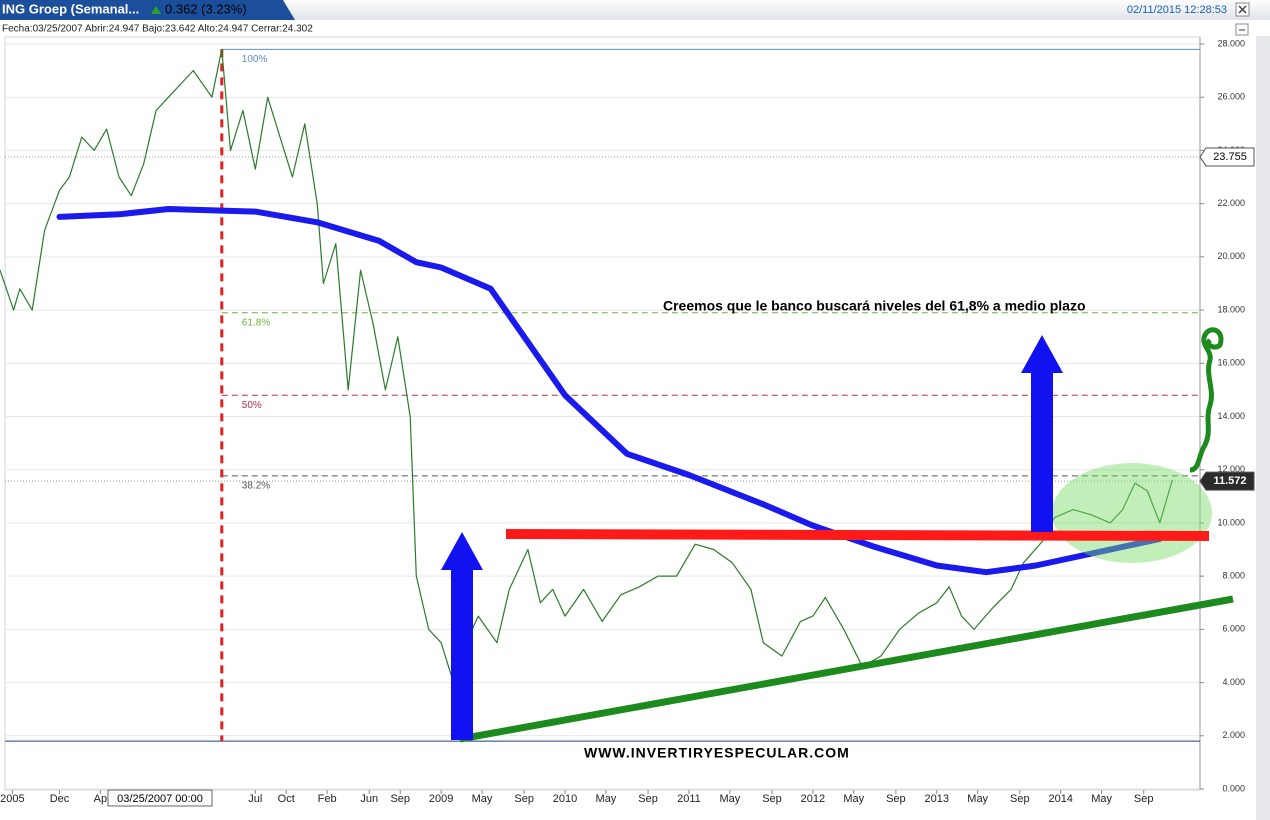 Image resolution: width=1270 pixels, height=820 pixels. I want to click on x-tick-label: 2013, so click(937, 799).